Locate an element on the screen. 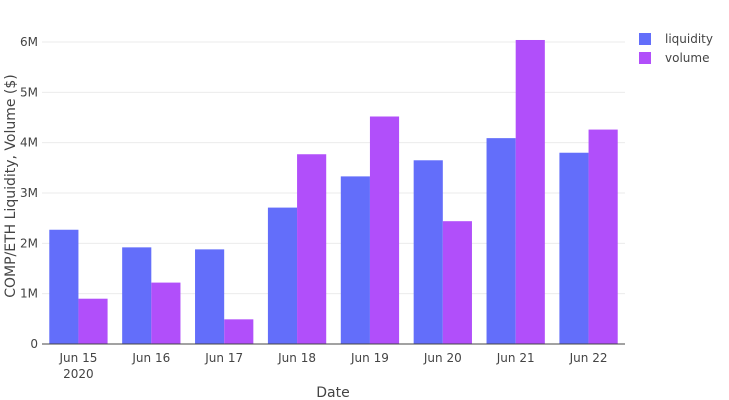  y-tick-label: 4M is located at coordinates (29, 143).